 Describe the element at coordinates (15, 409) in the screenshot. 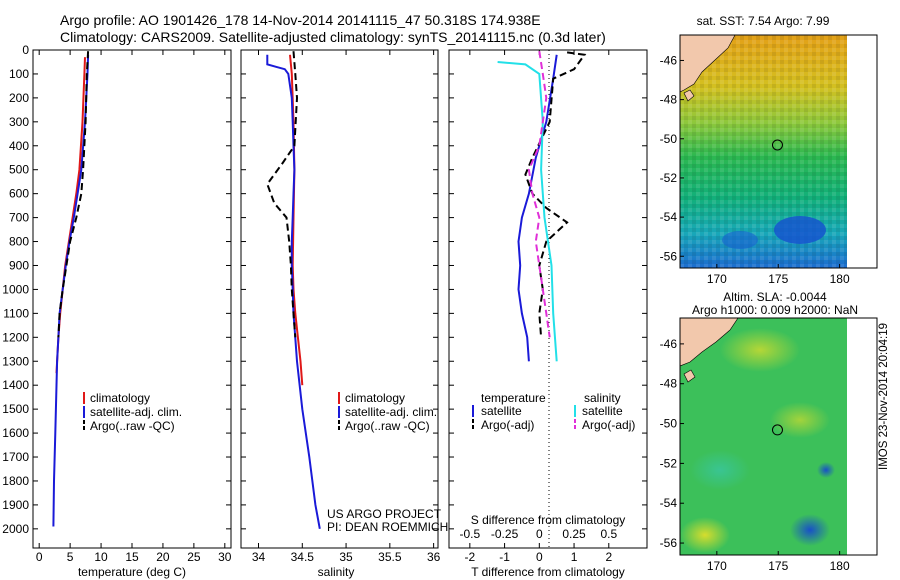

I see `y-tick-label: 1500` at that location.